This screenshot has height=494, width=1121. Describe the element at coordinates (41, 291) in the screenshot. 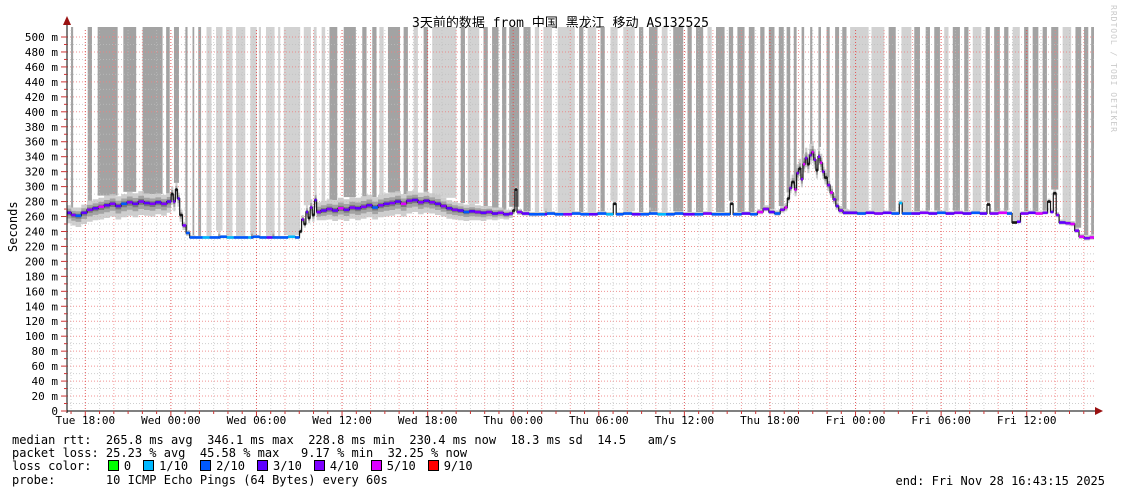

I see `svg-text: 160 m` at that location.